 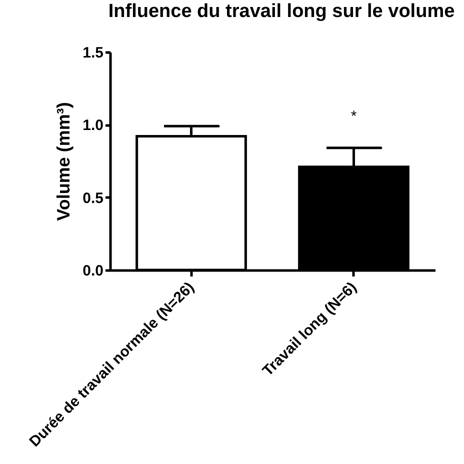 I want to click on y-axis-title: Volume (mm³), so click(x=64, y=161).